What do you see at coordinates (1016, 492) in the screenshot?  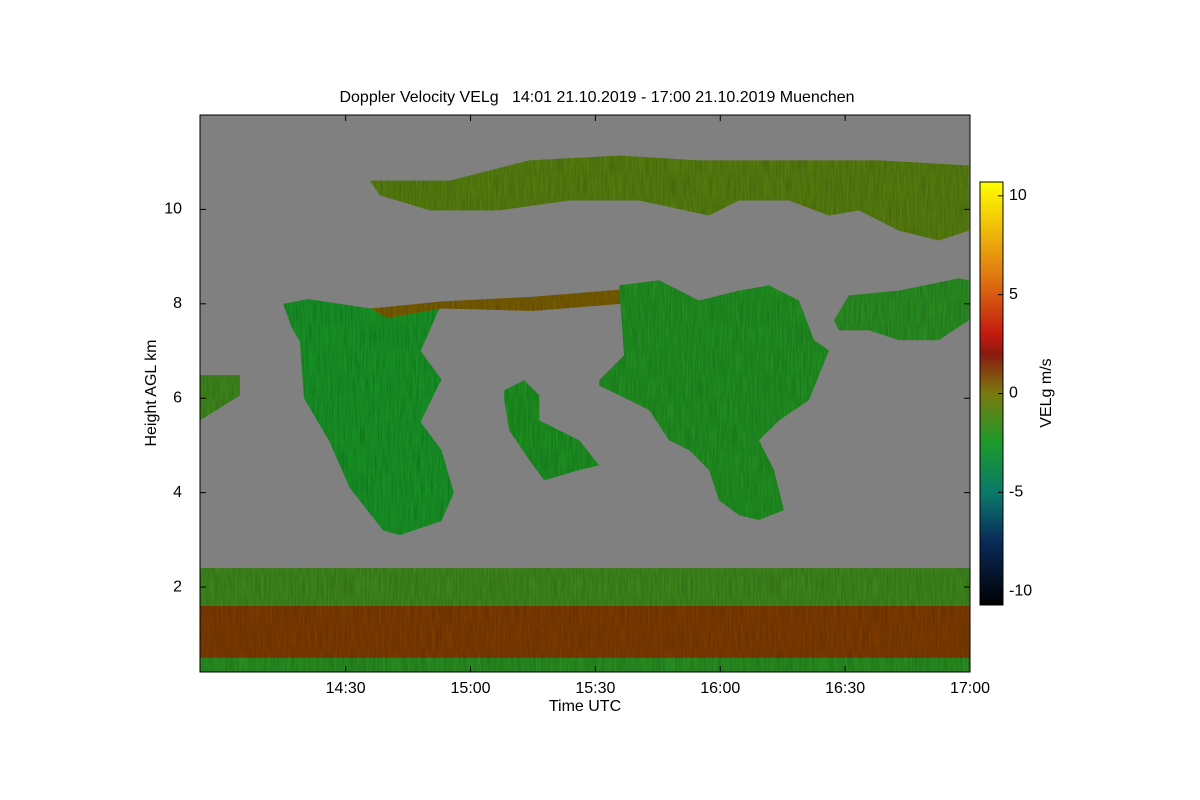 I see `colorbar-tick-label: -5` at bounding box center [1016, 492].